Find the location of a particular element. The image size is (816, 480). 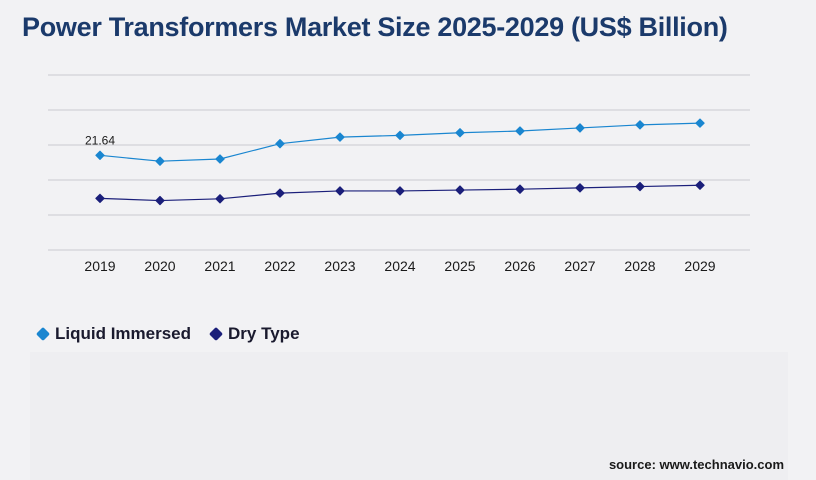

legend: Liquid Immersed Dry Type is located at coordinates (177, 334).